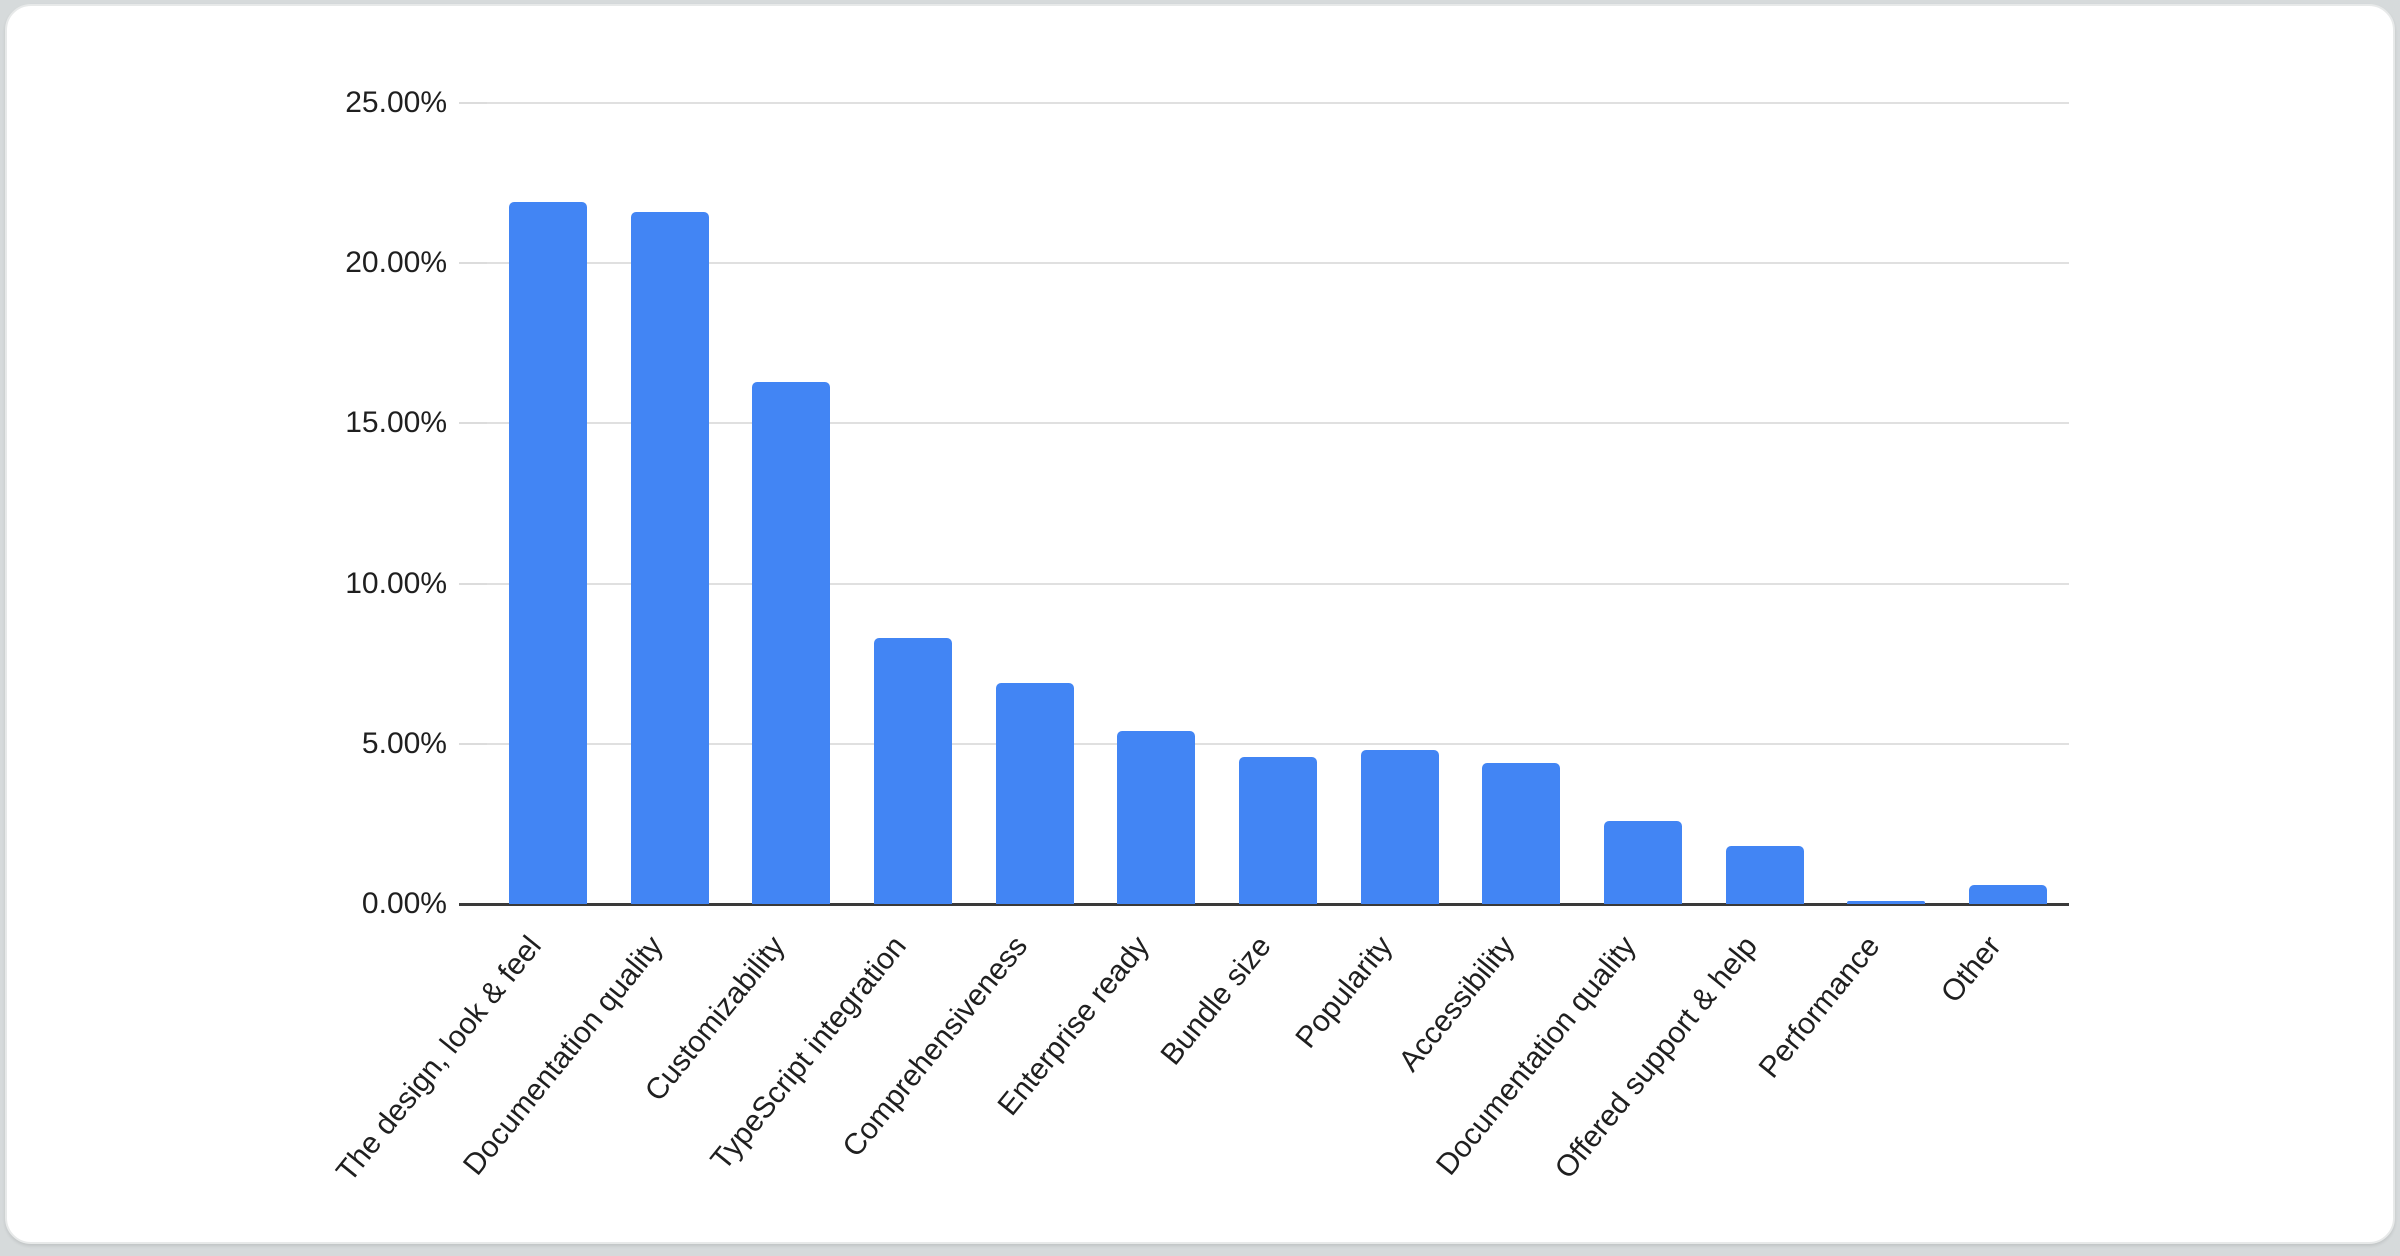 The width and height of the screenshot is (2400, 1256). What do you see at coordinates (1819, 1007) in the screenshot?
I see `x-axis-category-label: Performance` at bounding box center [1819, 1007].